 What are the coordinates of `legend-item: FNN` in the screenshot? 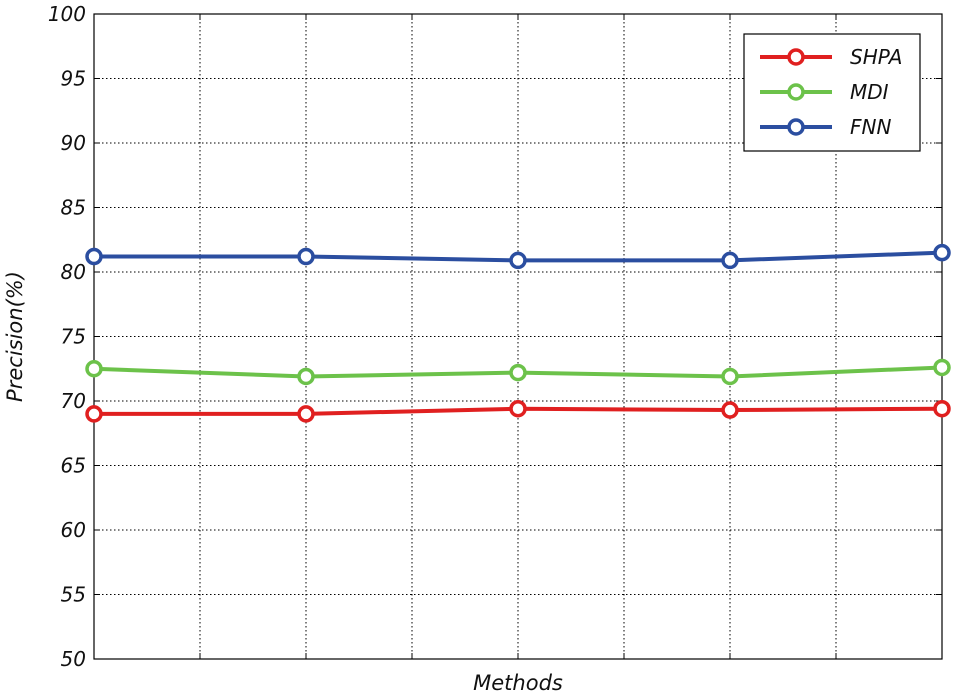 It's located at (825, 127).